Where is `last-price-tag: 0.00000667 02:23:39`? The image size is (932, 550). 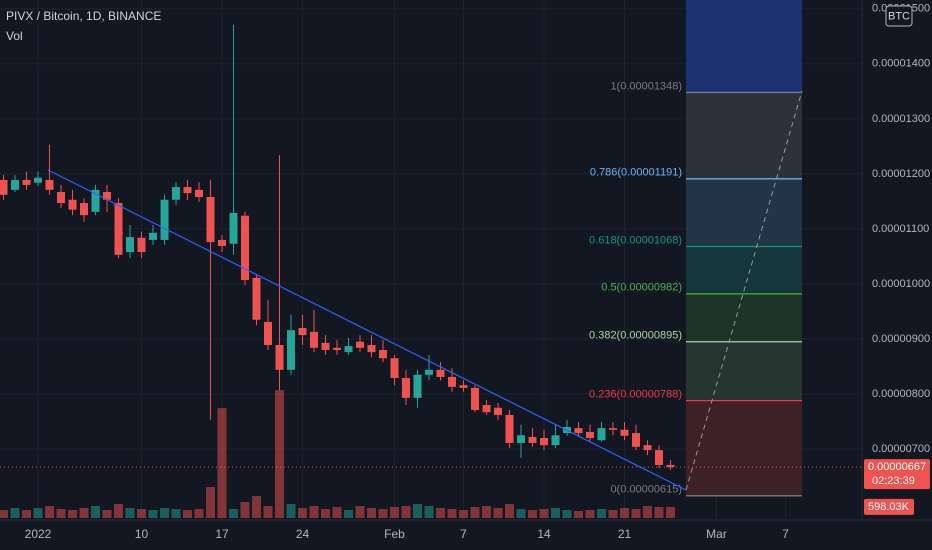 last-price-tag: 0.00000667 02:23:39 is located at coordinates (897, 474).